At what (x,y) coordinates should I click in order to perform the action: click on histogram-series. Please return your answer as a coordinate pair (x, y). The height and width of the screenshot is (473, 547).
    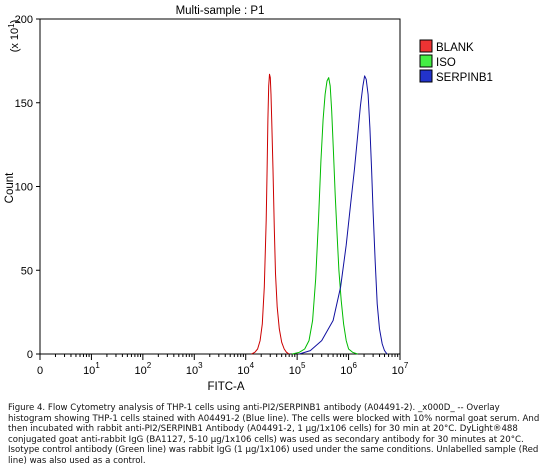
    Looking at the image, I should click on (319, 214).